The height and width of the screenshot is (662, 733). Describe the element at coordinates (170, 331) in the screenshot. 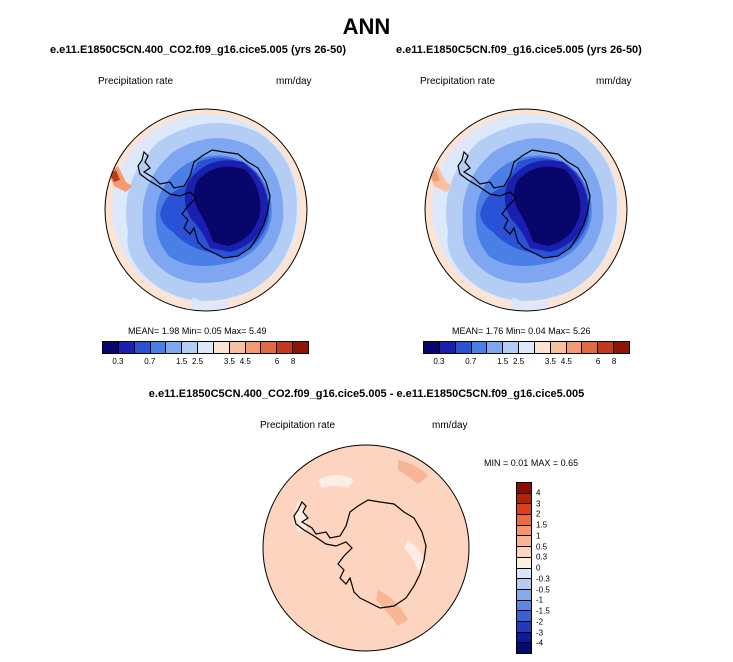

I see `panel-1-mean-value: 1.98` at that location.